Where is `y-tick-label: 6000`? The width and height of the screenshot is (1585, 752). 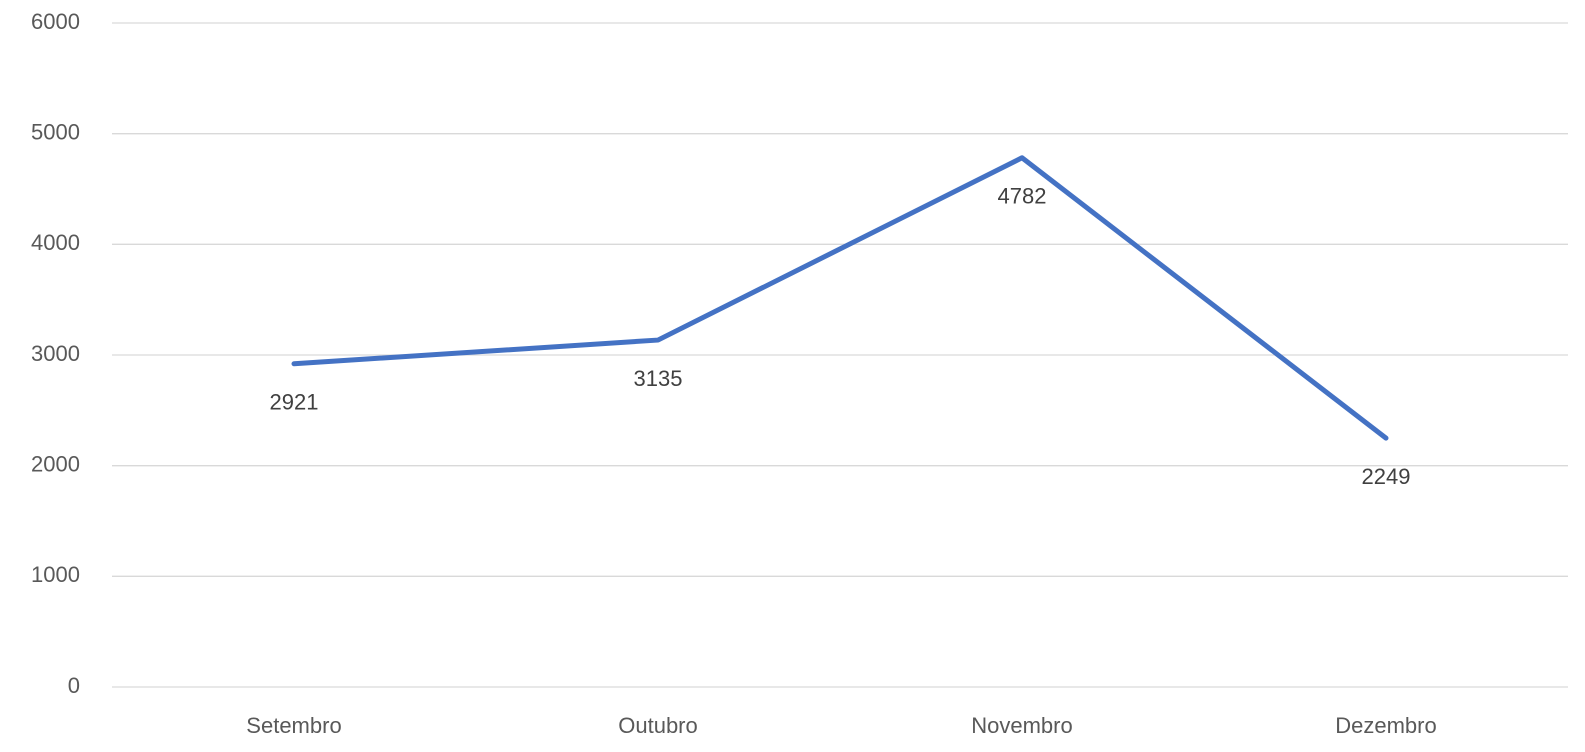
y-tick-label: 6000 is located at coordinates (55, 21).